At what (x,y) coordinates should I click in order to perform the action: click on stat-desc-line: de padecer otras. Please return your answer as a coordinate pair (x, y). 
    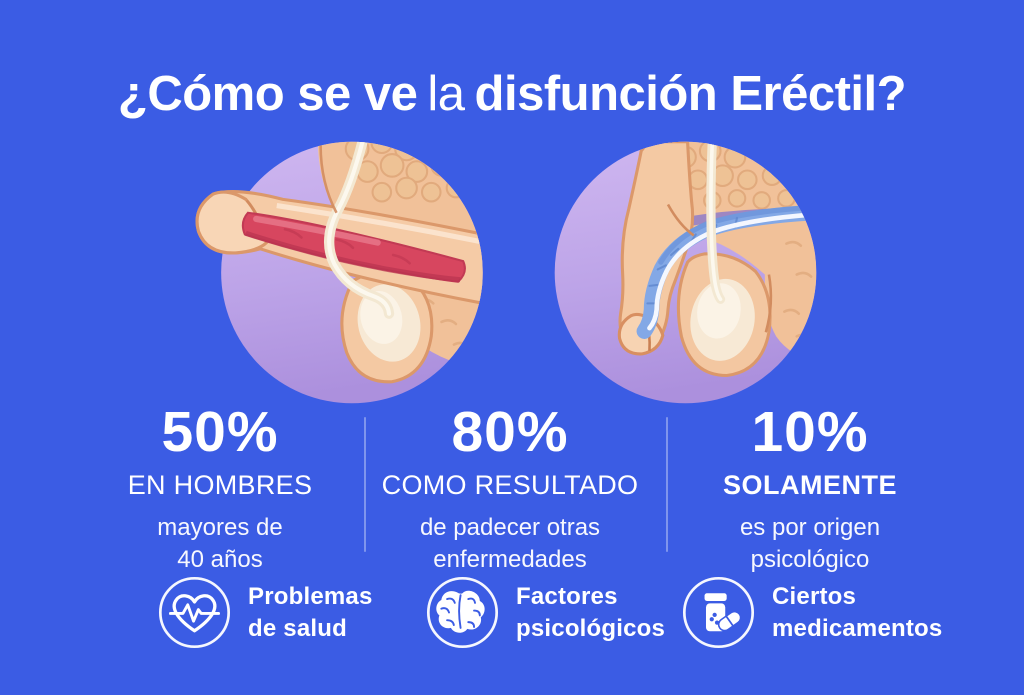
    Looking at the image, I should click on (510, 527).